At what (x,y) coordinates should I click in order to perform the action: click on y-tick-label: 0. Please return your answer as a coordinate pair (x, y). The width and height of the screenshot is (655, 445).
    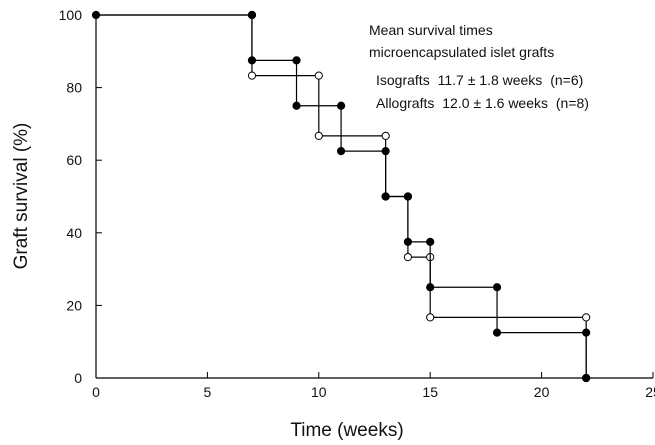
    Looking at the image, I should click on (78, 378).